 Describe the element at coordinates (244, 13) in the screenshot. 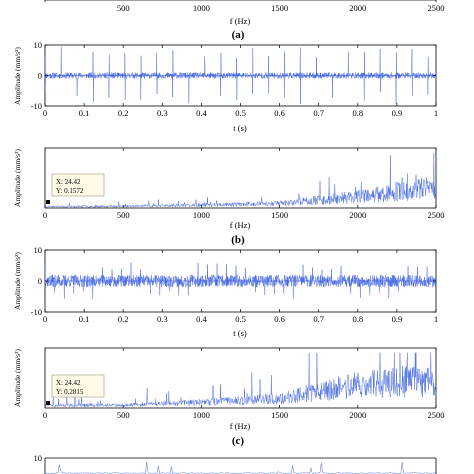

I see `spectrum-panel-a-axis: 500 1000 1500 2000 2500 f (Hz)` at that location.